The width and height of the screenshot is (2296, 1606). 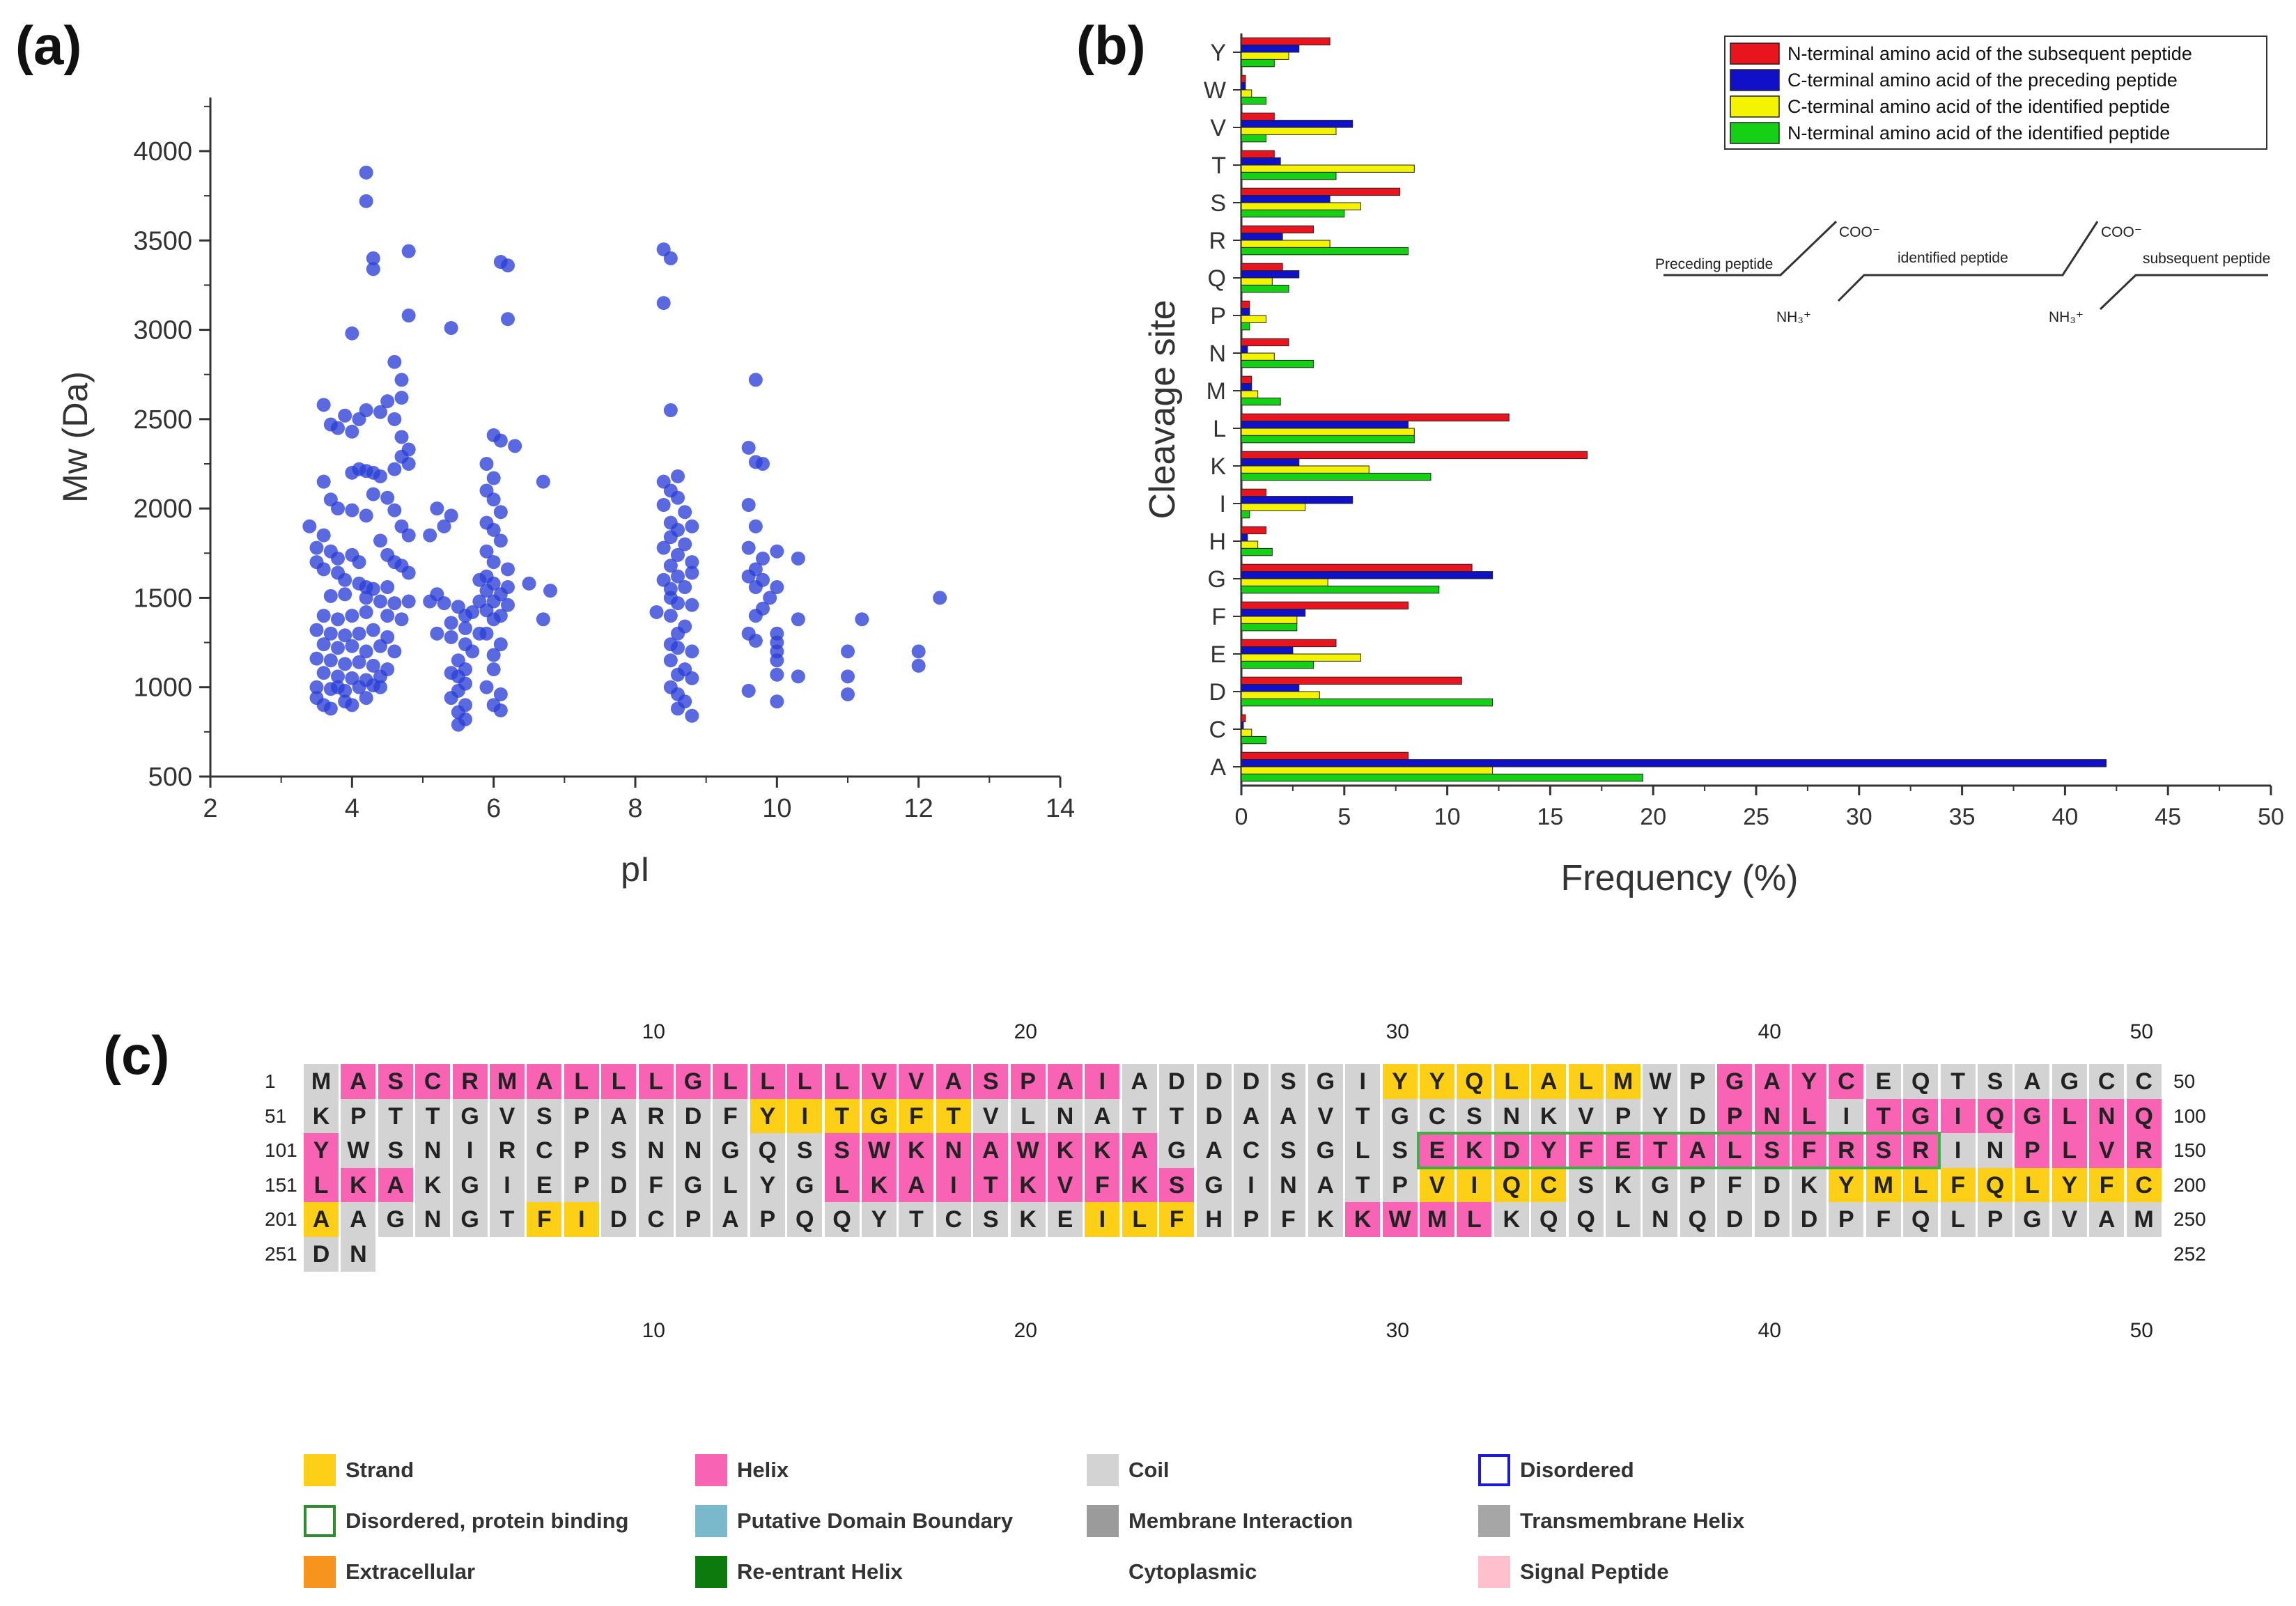 What do you see at coordinates (1714, 264) in the screenshot?
I see `inset-preceding-label: Preceding peptide` at bounding box center [1714, 264].